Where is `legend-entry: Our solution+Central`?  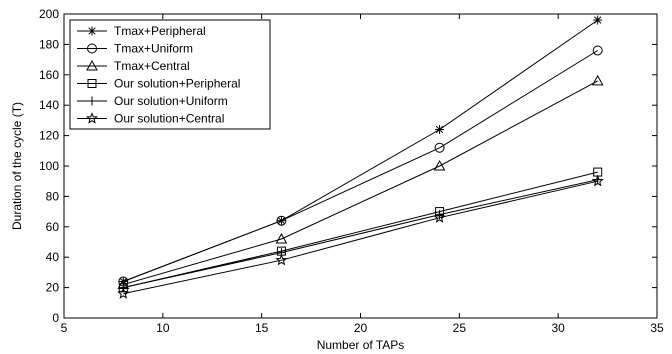 legend-entry: Our solution+Central is located at coordinates (150, 119).